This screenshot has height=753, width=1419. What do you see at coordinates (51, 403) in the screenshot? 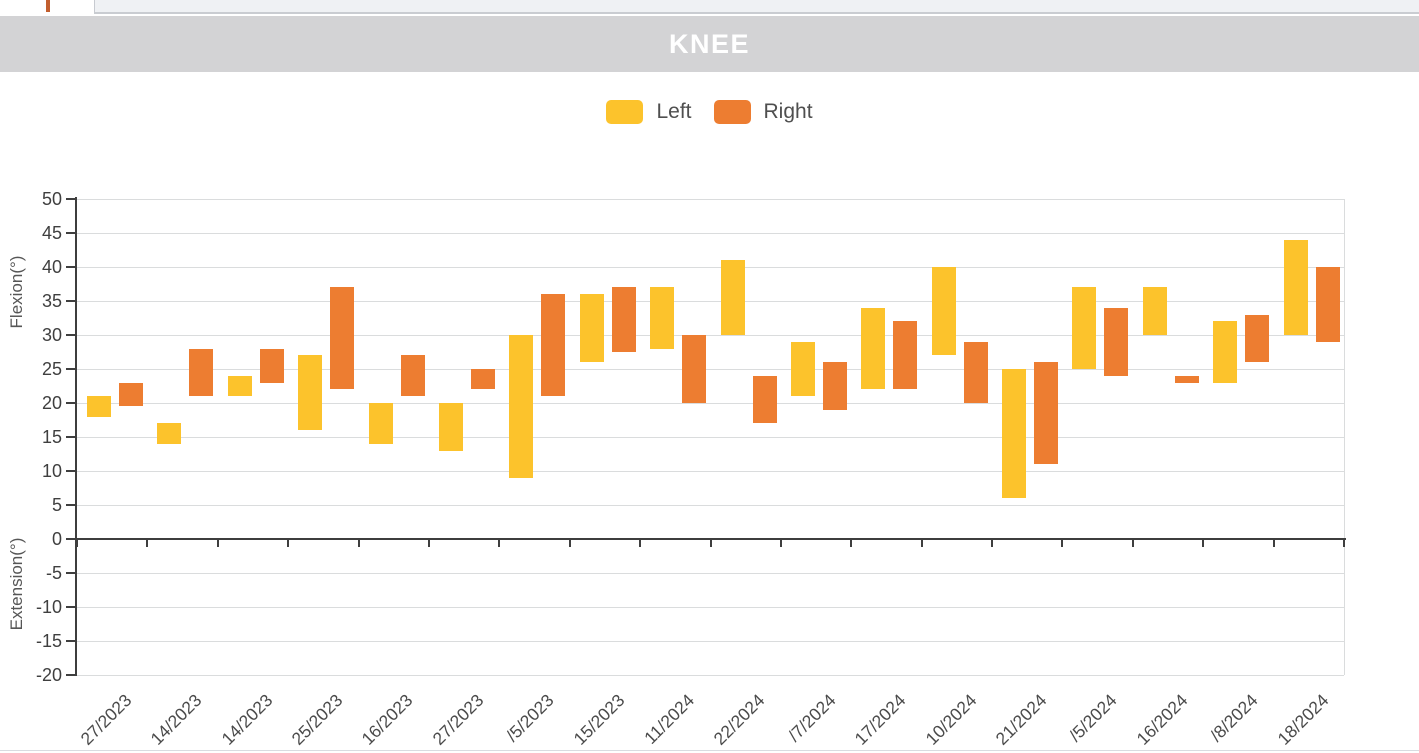
I see `y-tick-label: 20` at bounding box center [51, 403].